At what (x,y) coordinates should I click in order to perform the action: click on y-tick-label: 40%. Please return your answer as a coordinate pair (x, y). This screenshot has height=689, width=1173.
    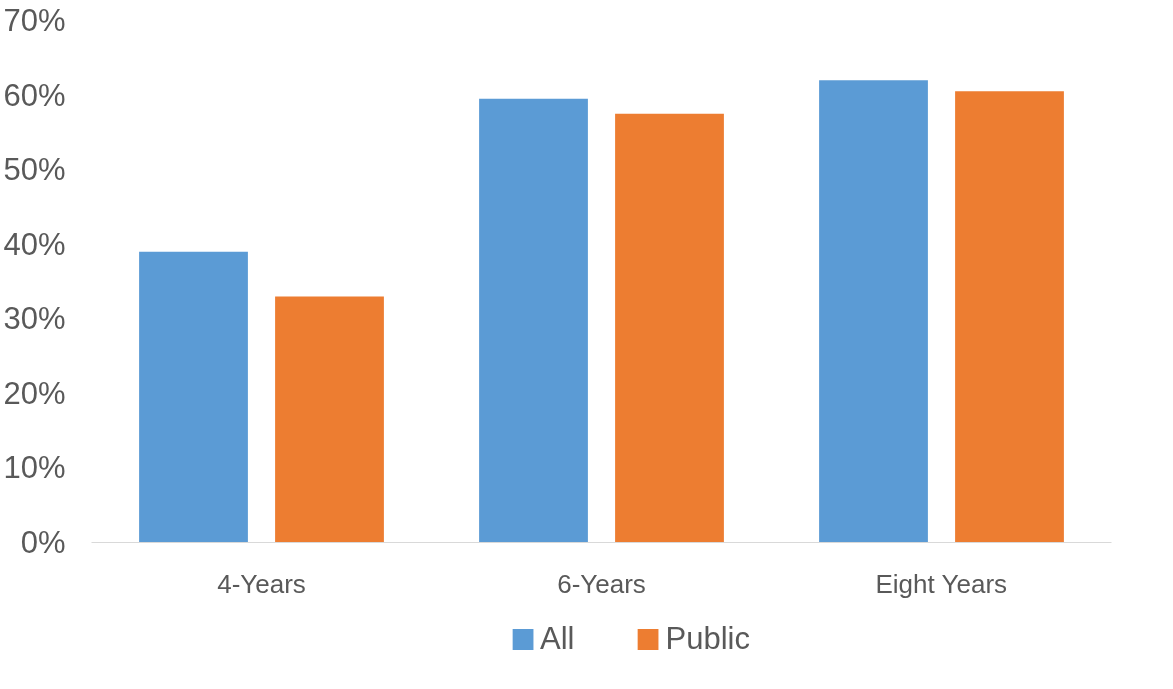
    Looking at the image, I should click on (34, 244).